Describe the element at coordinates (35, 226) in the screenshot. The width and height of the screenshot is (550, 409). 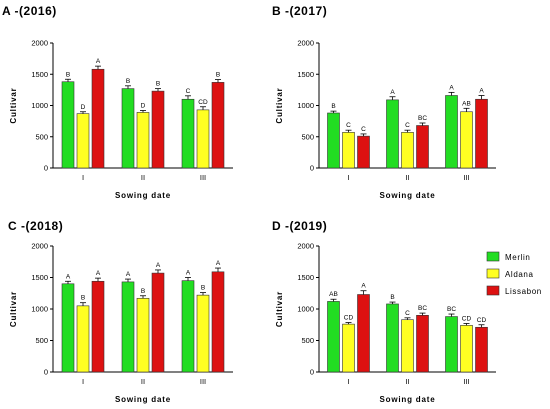
I see `panel-title: C -(2018)` at that location.